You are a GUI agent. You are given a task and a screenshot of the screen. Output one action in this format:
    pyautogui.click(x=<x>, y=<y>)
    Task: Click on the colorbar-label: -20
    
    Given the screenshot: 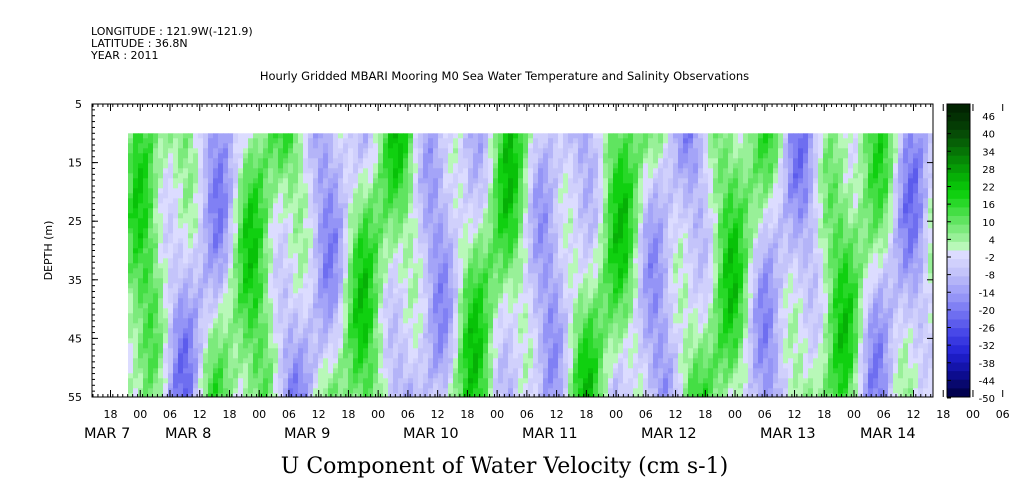 What is the action you would take?
    pyautogui.click(x=987, y=311)
    